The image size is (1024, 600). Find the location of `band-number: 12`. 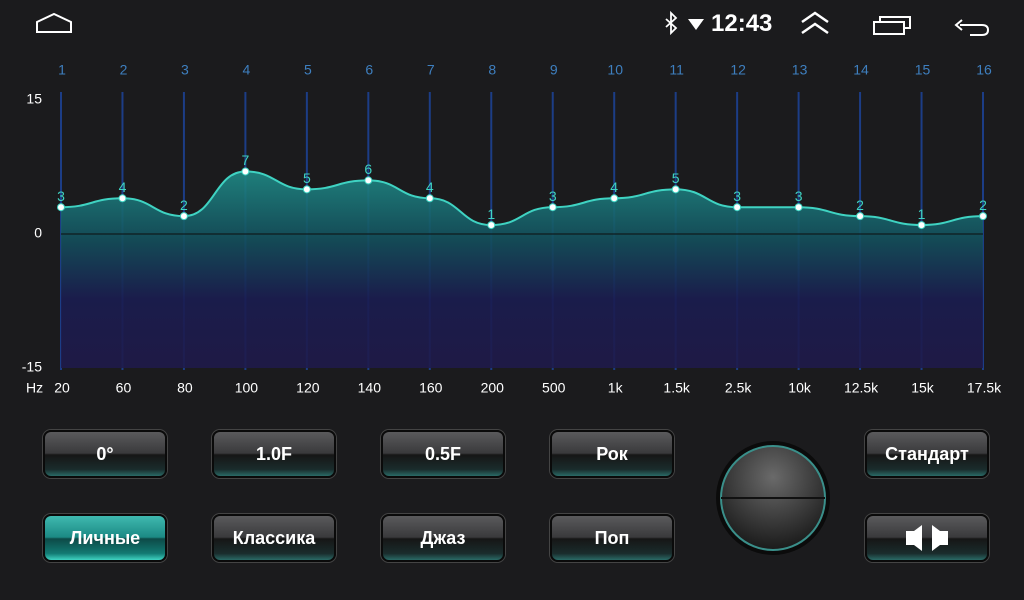

band-number: 12 is located at coordinates (738, 70).